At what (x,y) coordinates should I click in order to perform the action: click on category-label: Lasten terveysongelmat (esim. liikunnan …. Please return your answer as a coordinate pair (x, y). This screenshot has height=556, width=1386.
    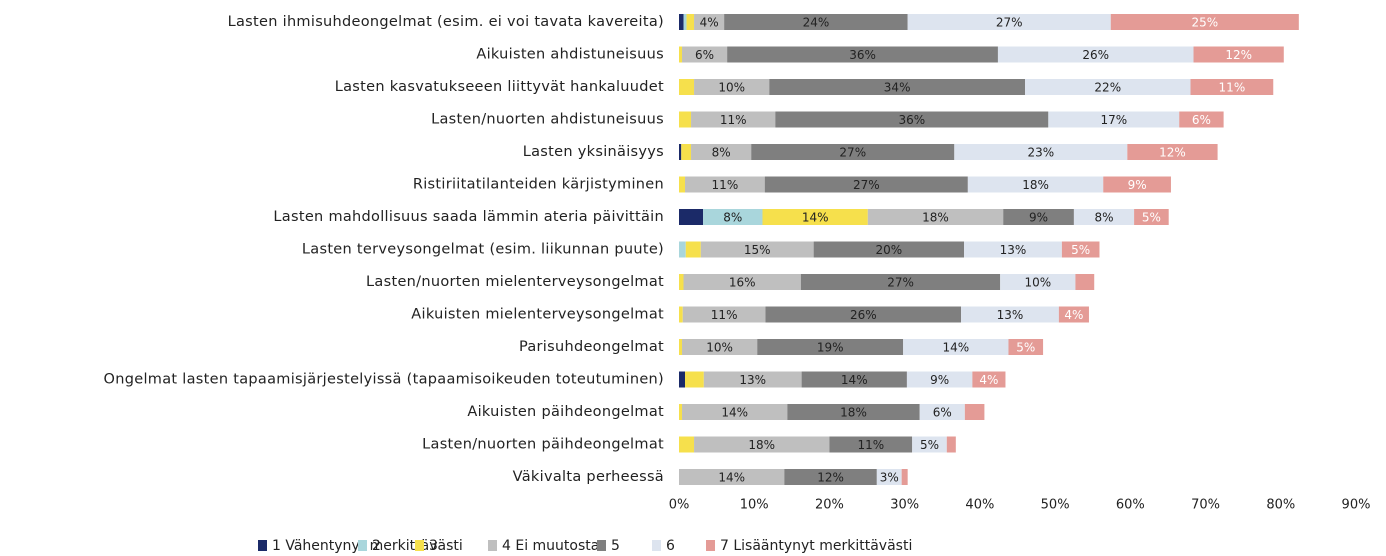
    Looking at the image, I should click on (483, 250).